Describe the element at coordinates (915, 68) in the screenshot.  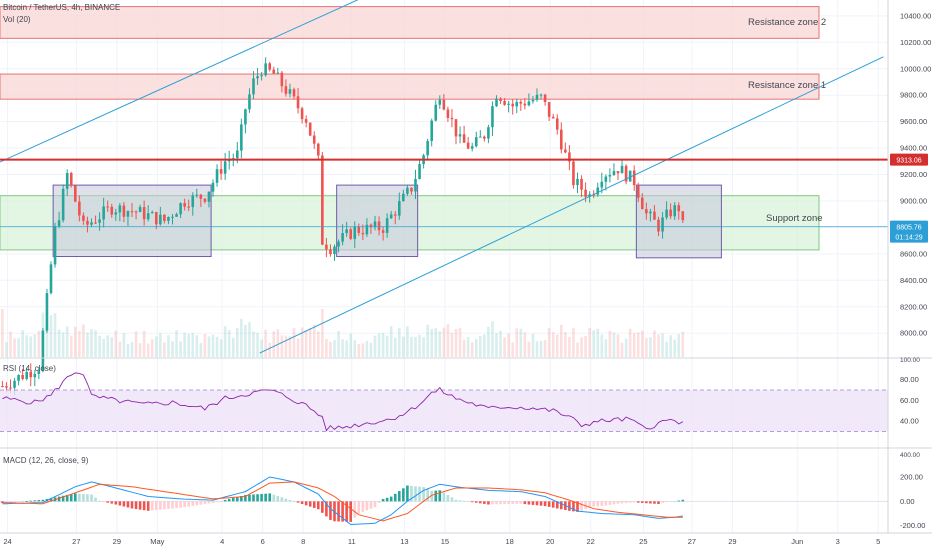
I see `price-axis-label: 10000.00` at that location.